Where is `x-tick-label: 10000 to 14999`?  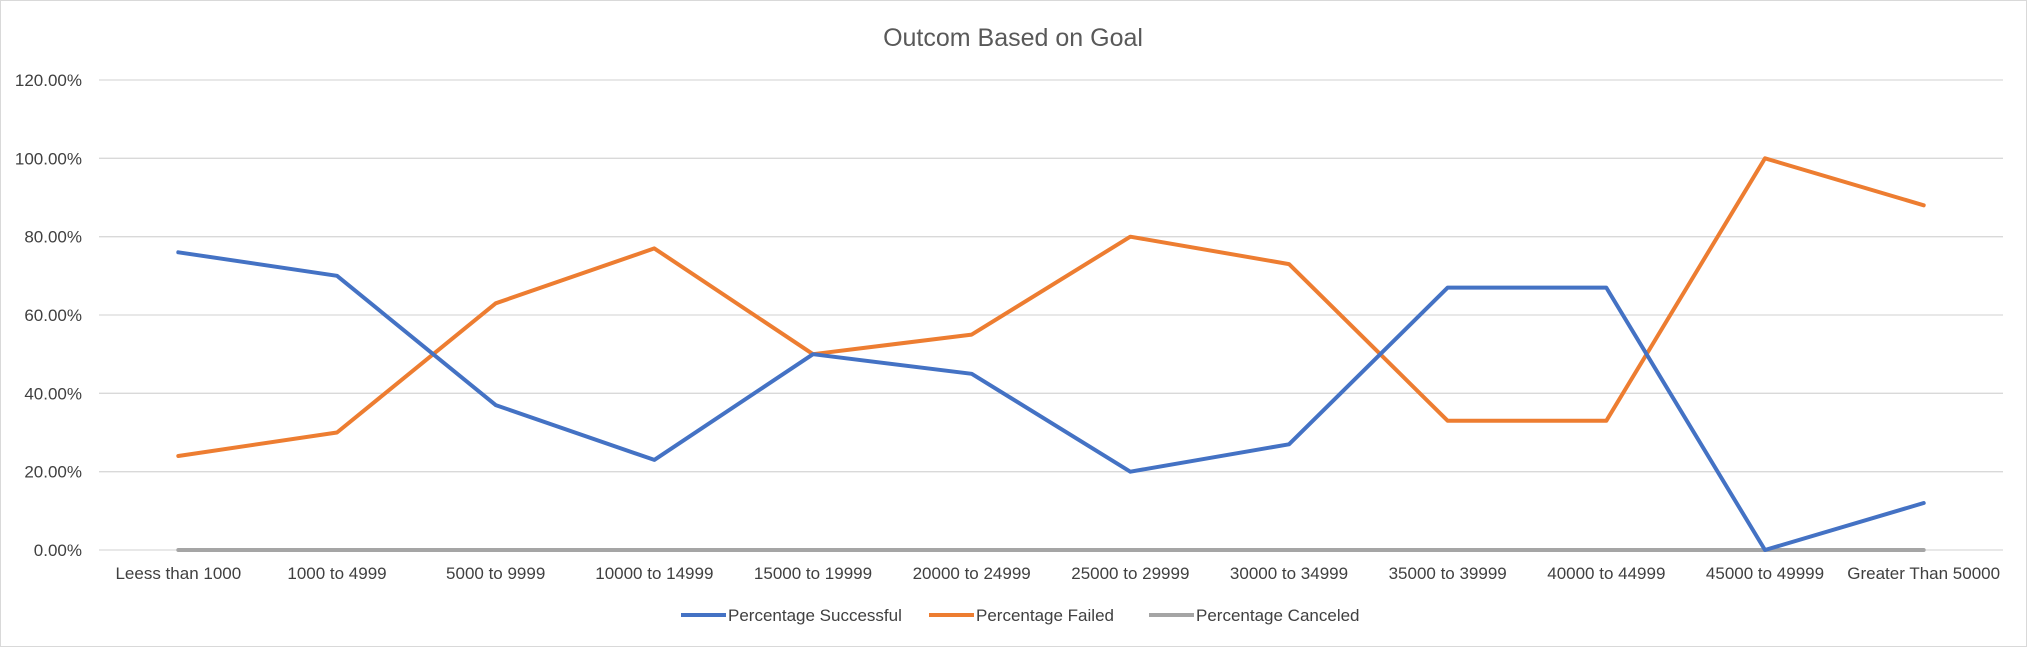
x-tick-label: 10000 to 14999 is located at coordinates (654, 573).